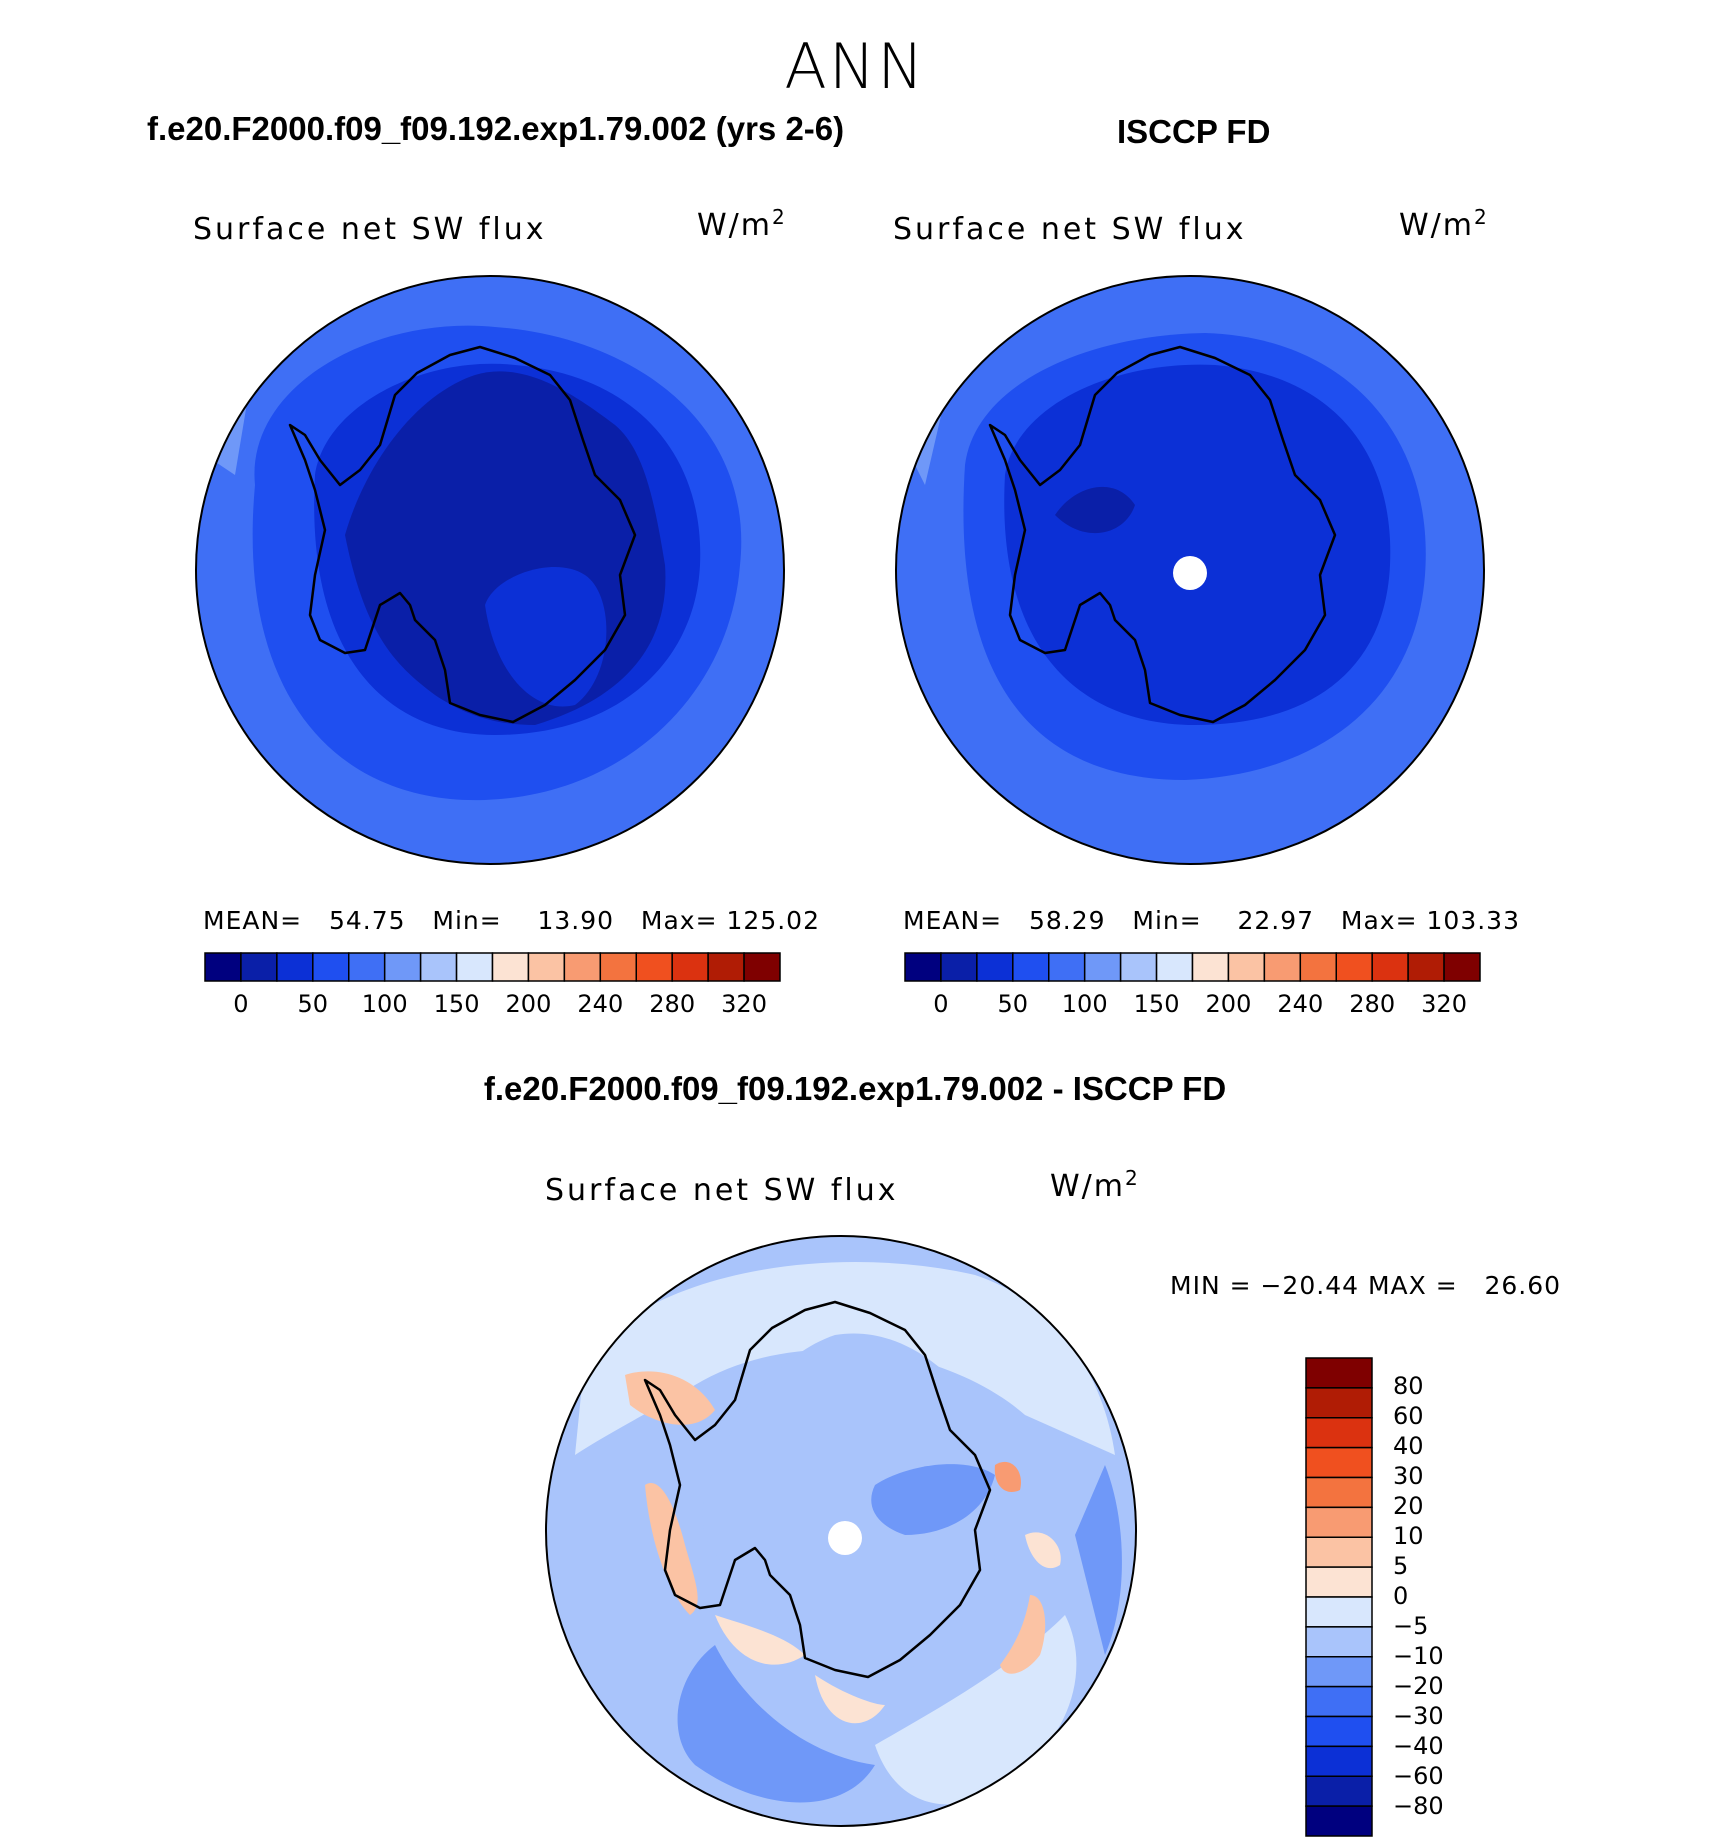 This screenshot has height=1840, width=1710. I want to click on stats-model: MEAN= 54.75 Min= 13.90 Max= 125.02, so click(511, 920).